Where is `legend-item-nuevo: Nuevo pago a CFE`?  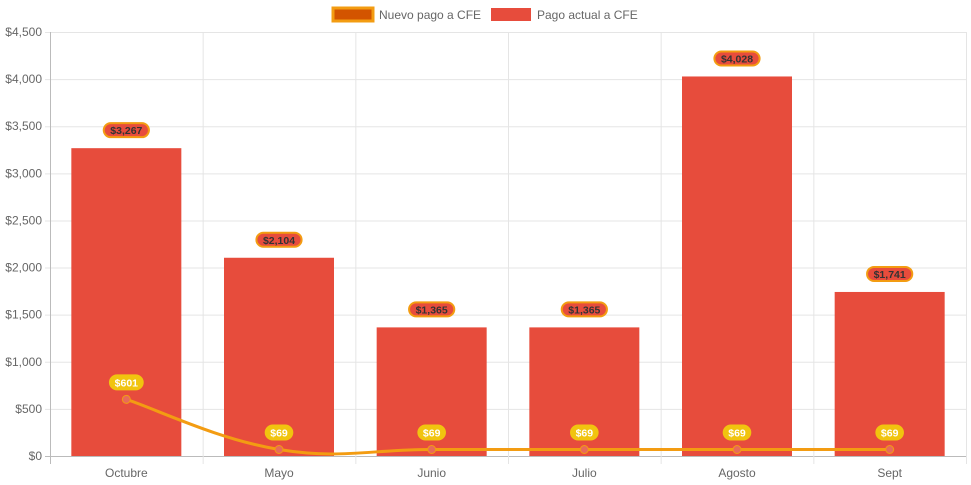 legend-item-nuevo: Nuevo pago a CFE is located at coordinates (406, 14).